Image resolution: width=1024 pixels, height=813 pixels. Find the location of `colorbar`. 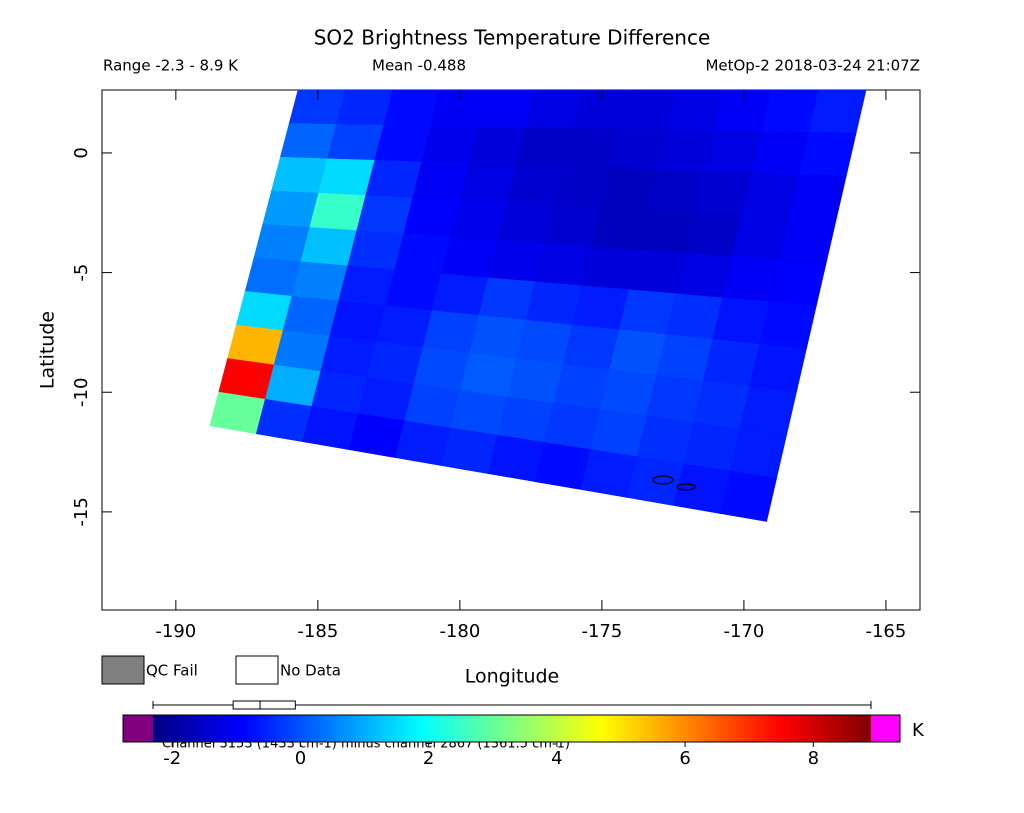

colorbar is located at coordinates (512, 728).